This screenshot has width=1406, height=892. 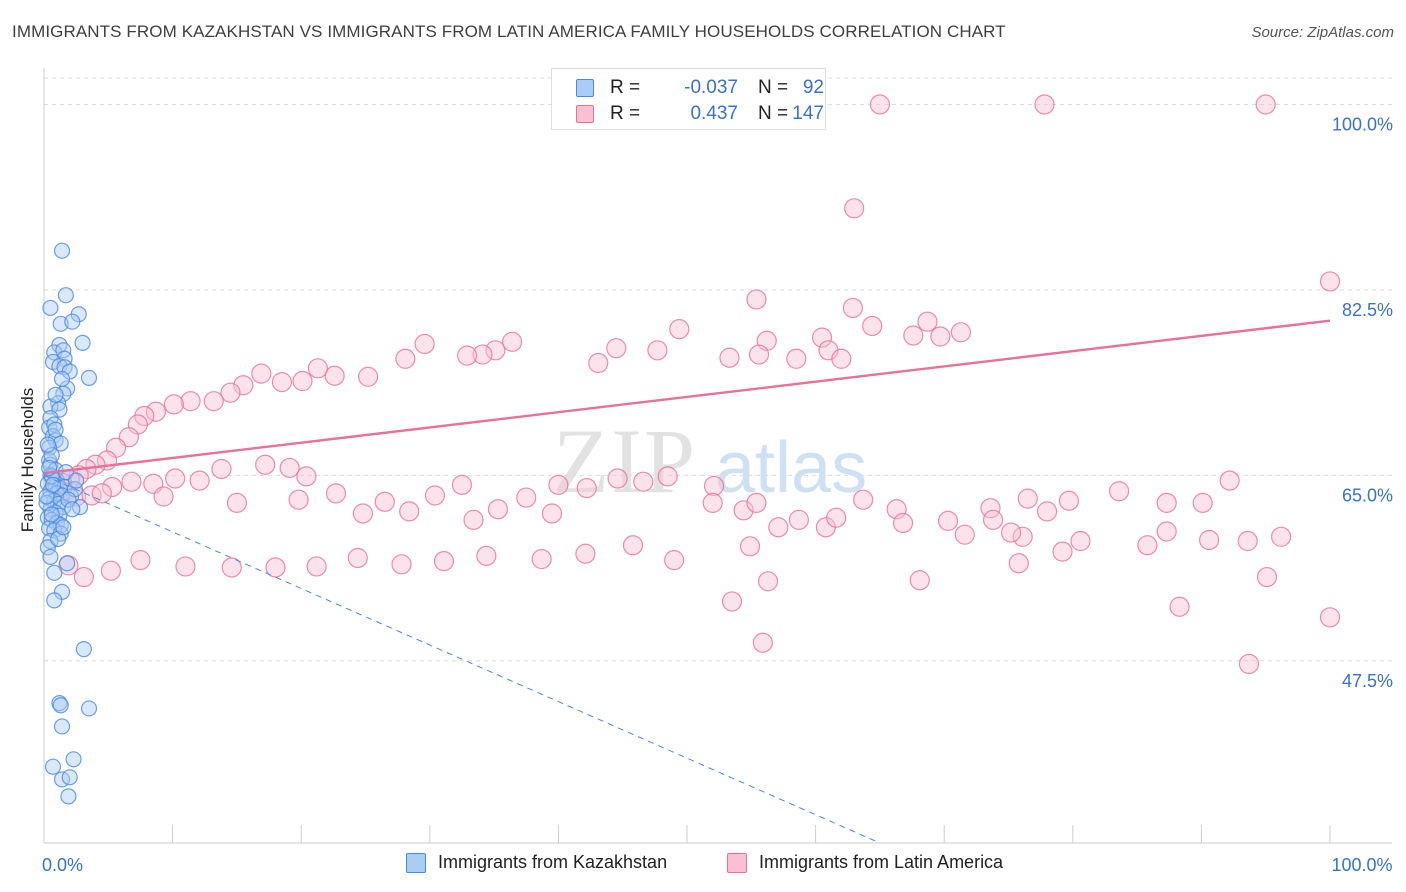 I want to click on legend-label-latin-america: Immigrants from Latin America, so click(x=881, y=862).